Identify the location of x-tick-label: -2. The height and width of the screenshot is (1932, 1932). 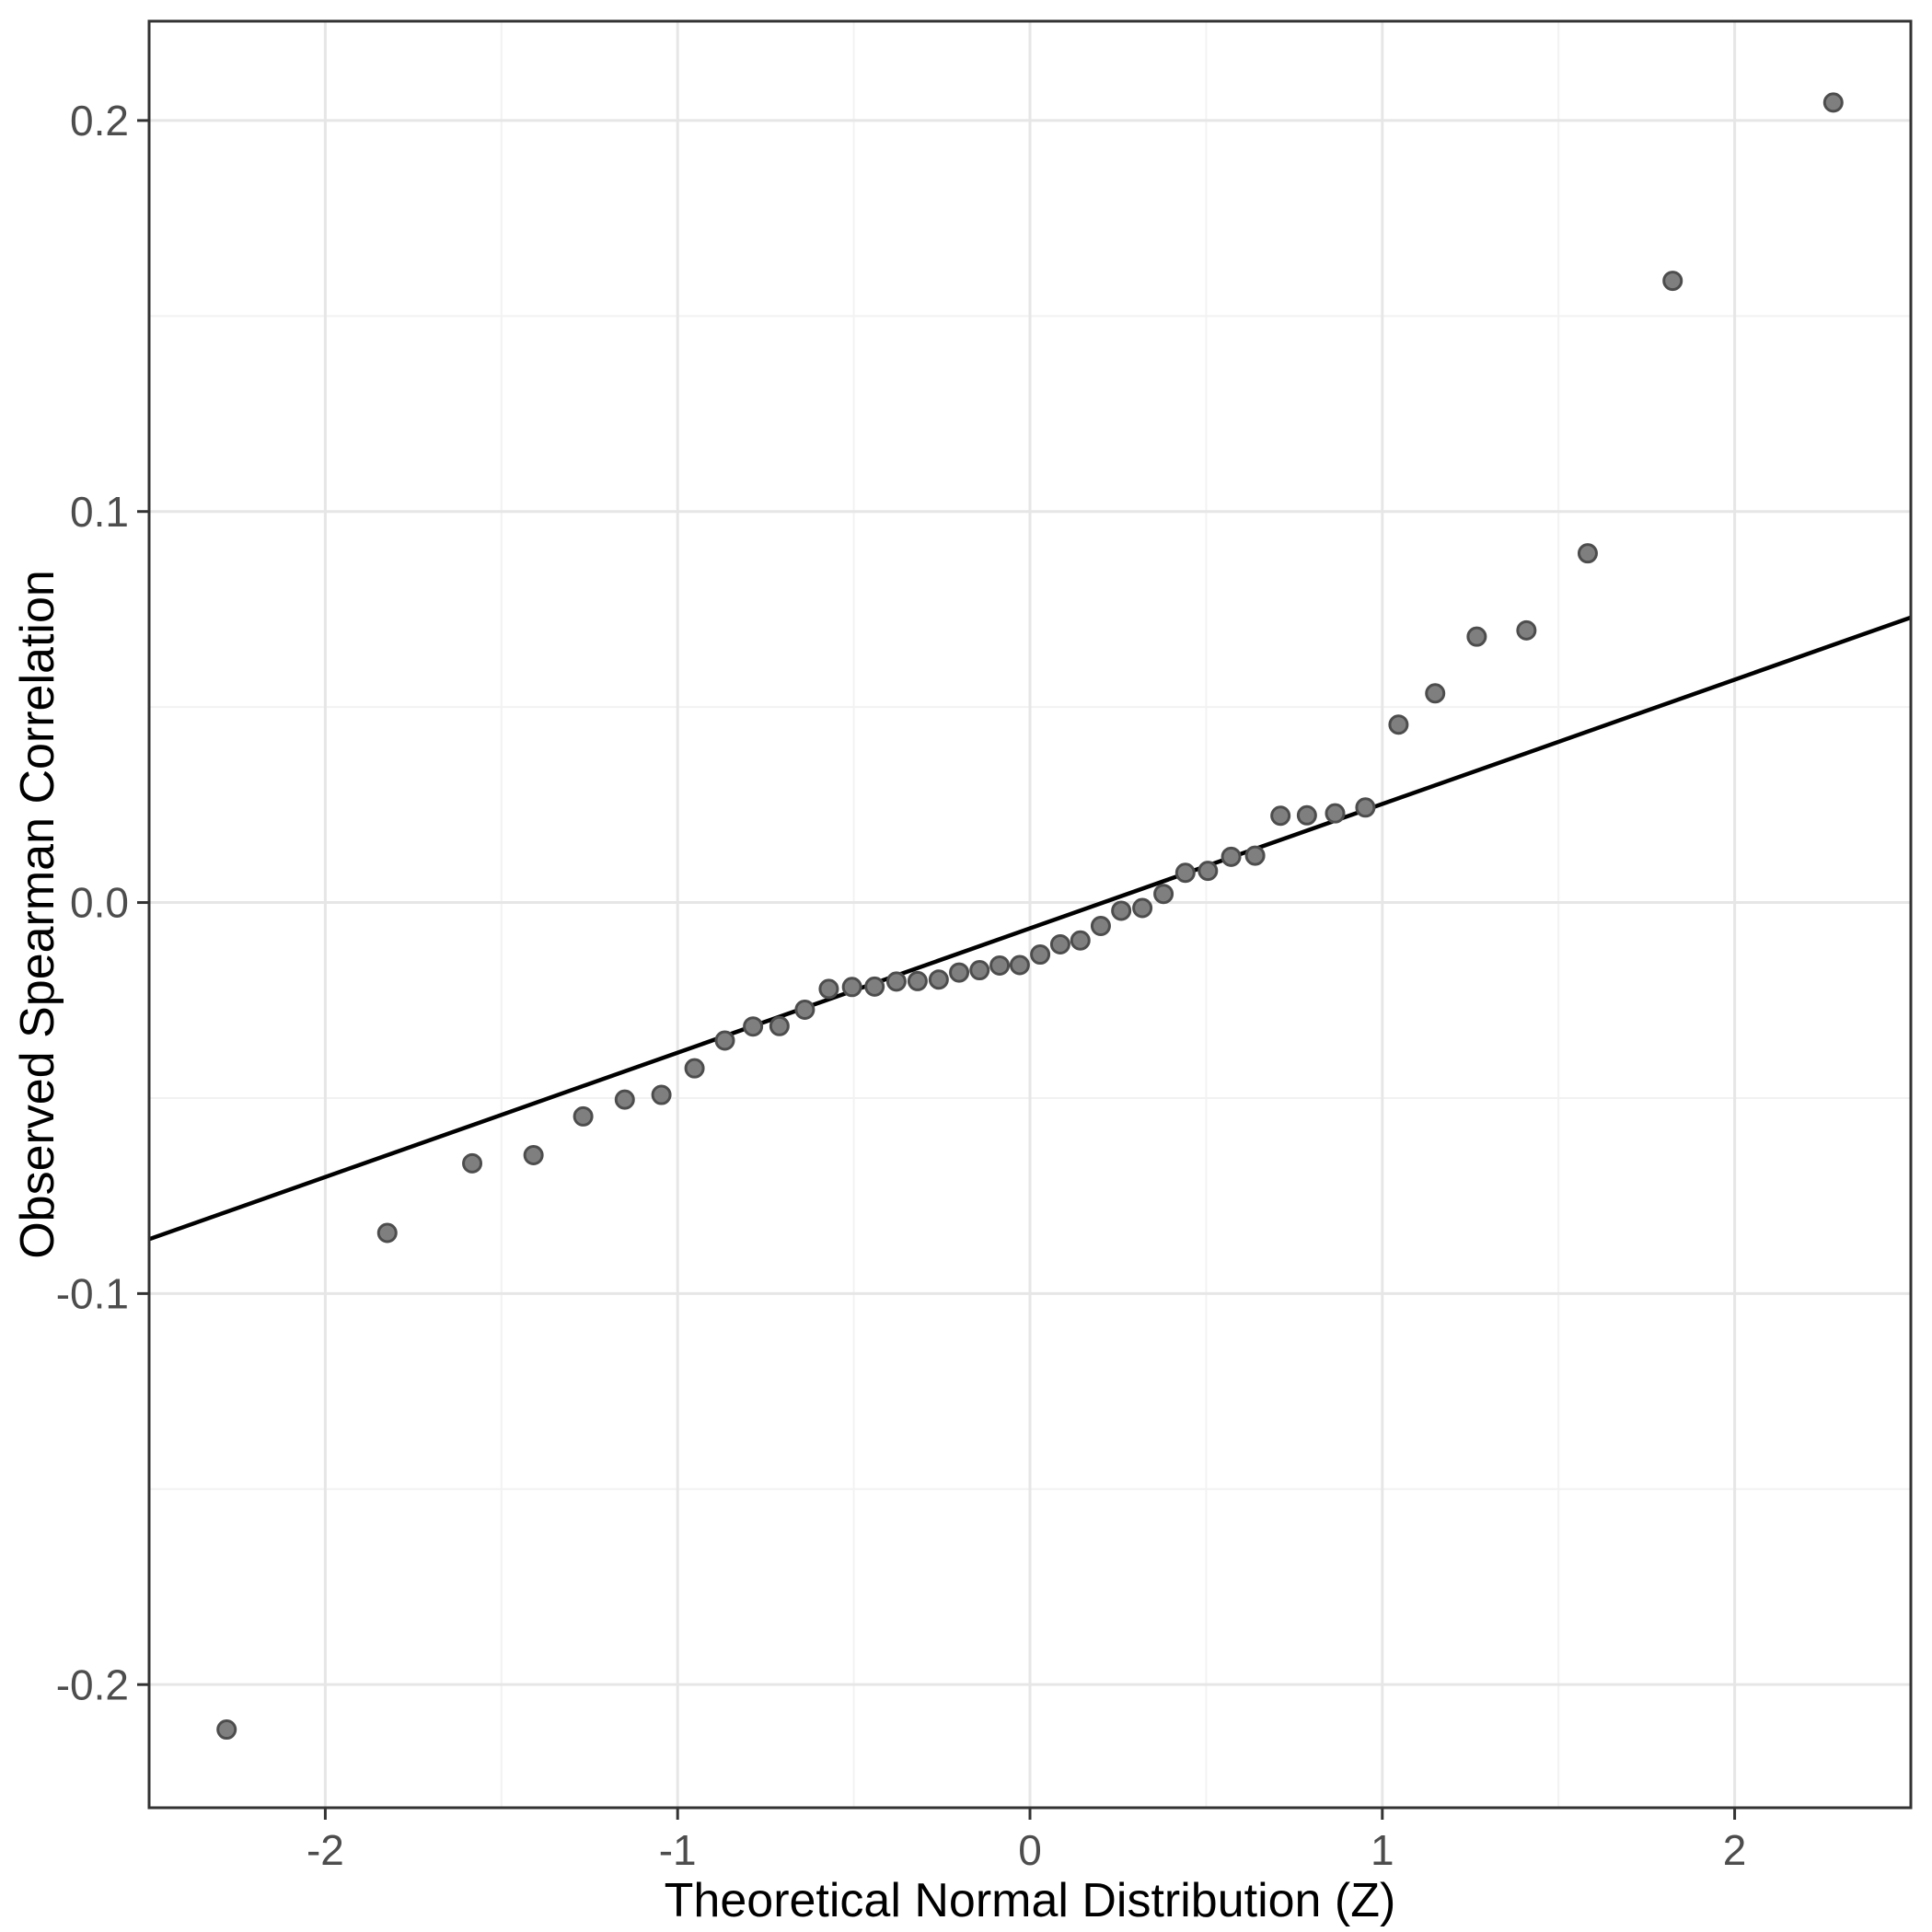
(326, 1850).